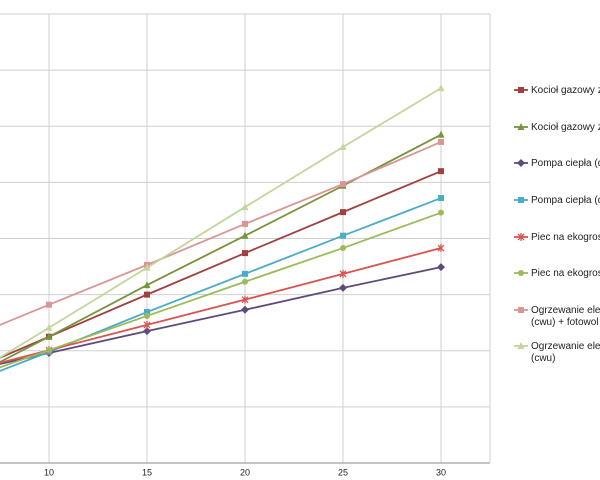 The image size is (600, 480). What do you see at coordinates (147, 472) in the screenshot?
I see `x-tick-label: 15` at bounding box center [147, 472].